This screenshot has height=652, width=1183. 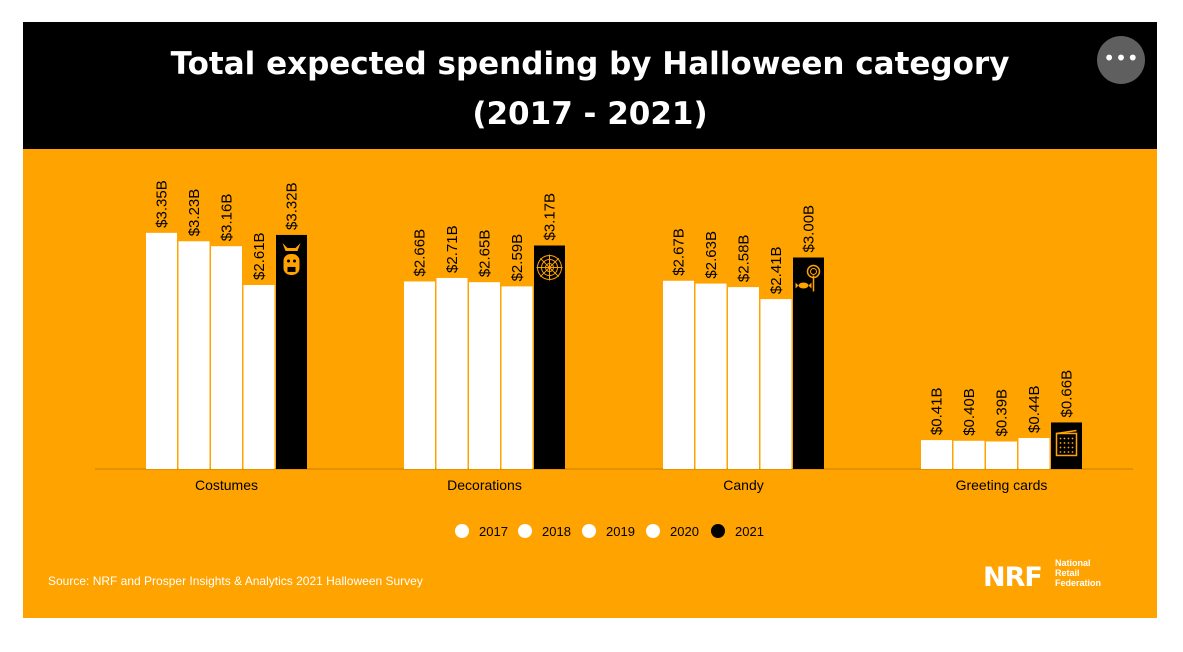 I want to click on data-label: $3.35B, so click(x=162, y=204).